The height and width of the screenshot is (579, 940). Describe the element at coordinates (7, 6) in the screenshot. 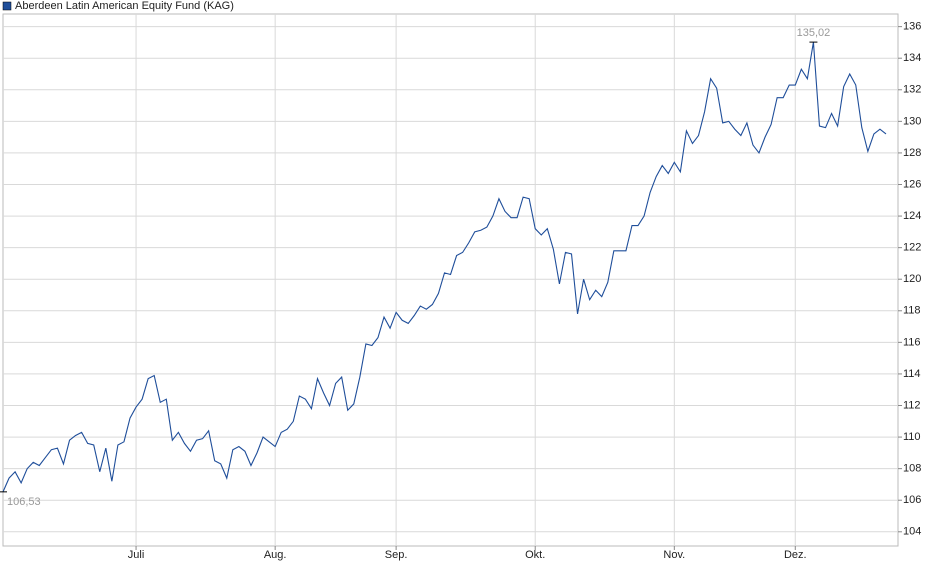

I see `legend-swatch` at that location.